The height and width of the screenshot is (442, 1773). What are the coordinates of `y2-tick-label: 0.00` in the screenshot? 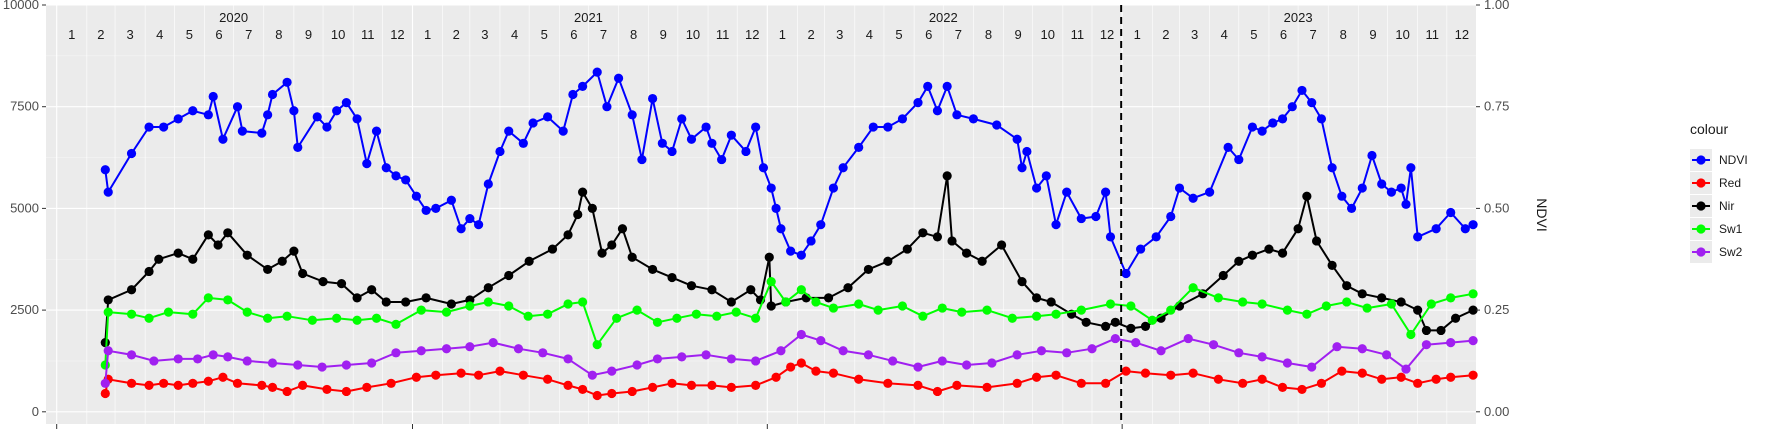 It's located at (1496, 411).